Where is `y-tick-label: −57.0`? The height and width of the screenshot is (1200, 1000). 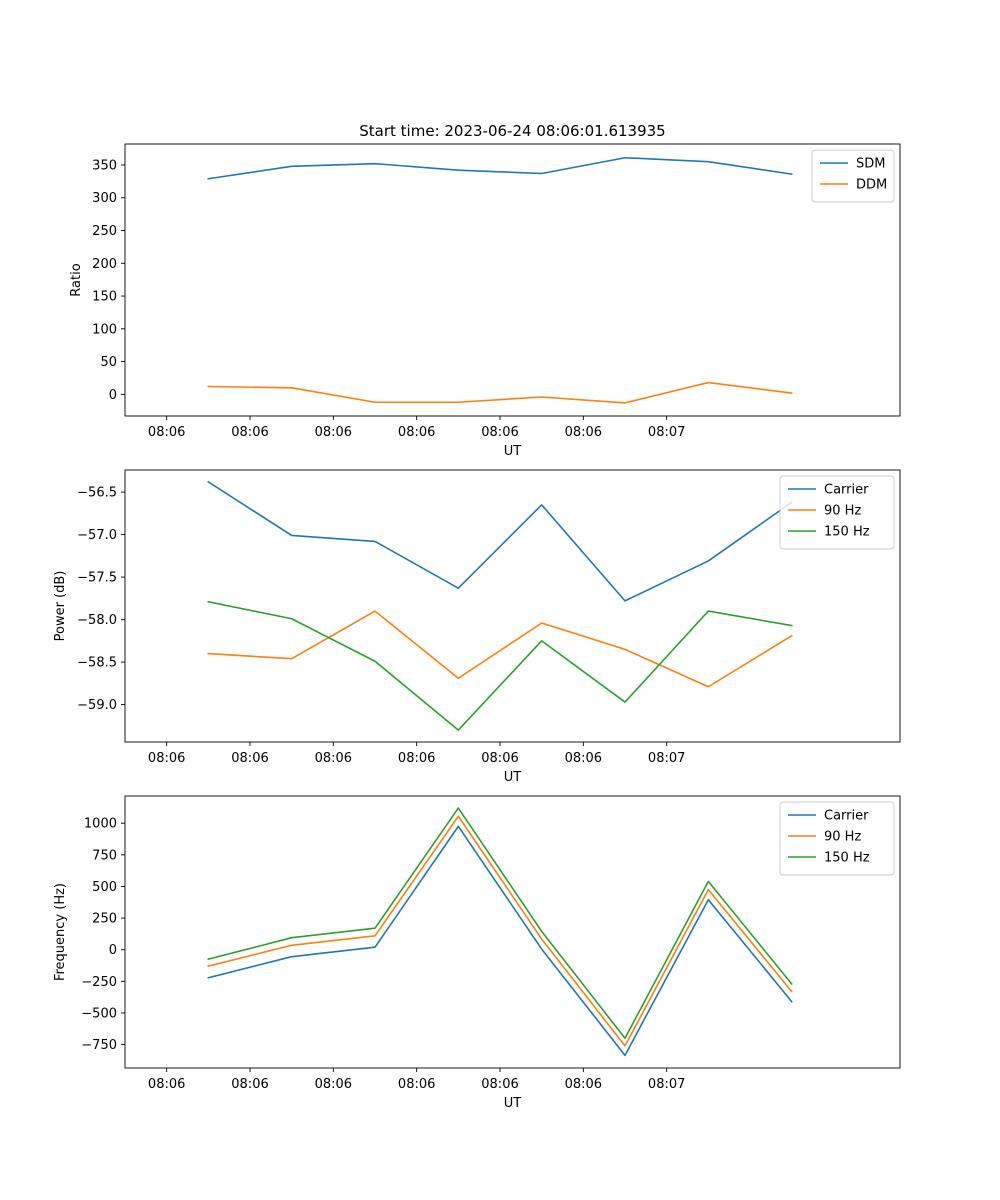
y-tick-label: −57.0 is located at coordinates (97, 535).